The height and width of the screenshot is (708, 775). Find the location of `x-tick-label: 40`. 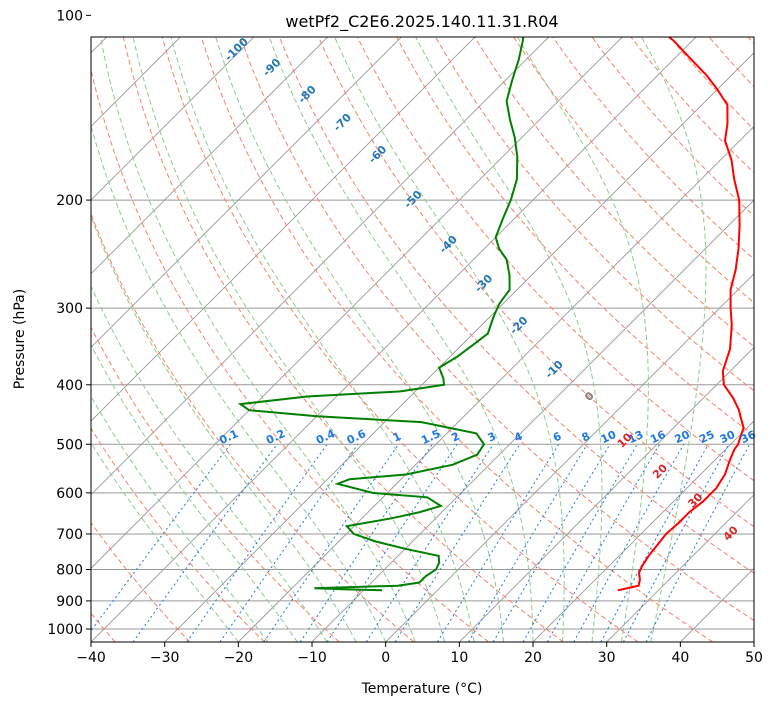

x-tick-label: 40 is located at coordinates (680, 658).